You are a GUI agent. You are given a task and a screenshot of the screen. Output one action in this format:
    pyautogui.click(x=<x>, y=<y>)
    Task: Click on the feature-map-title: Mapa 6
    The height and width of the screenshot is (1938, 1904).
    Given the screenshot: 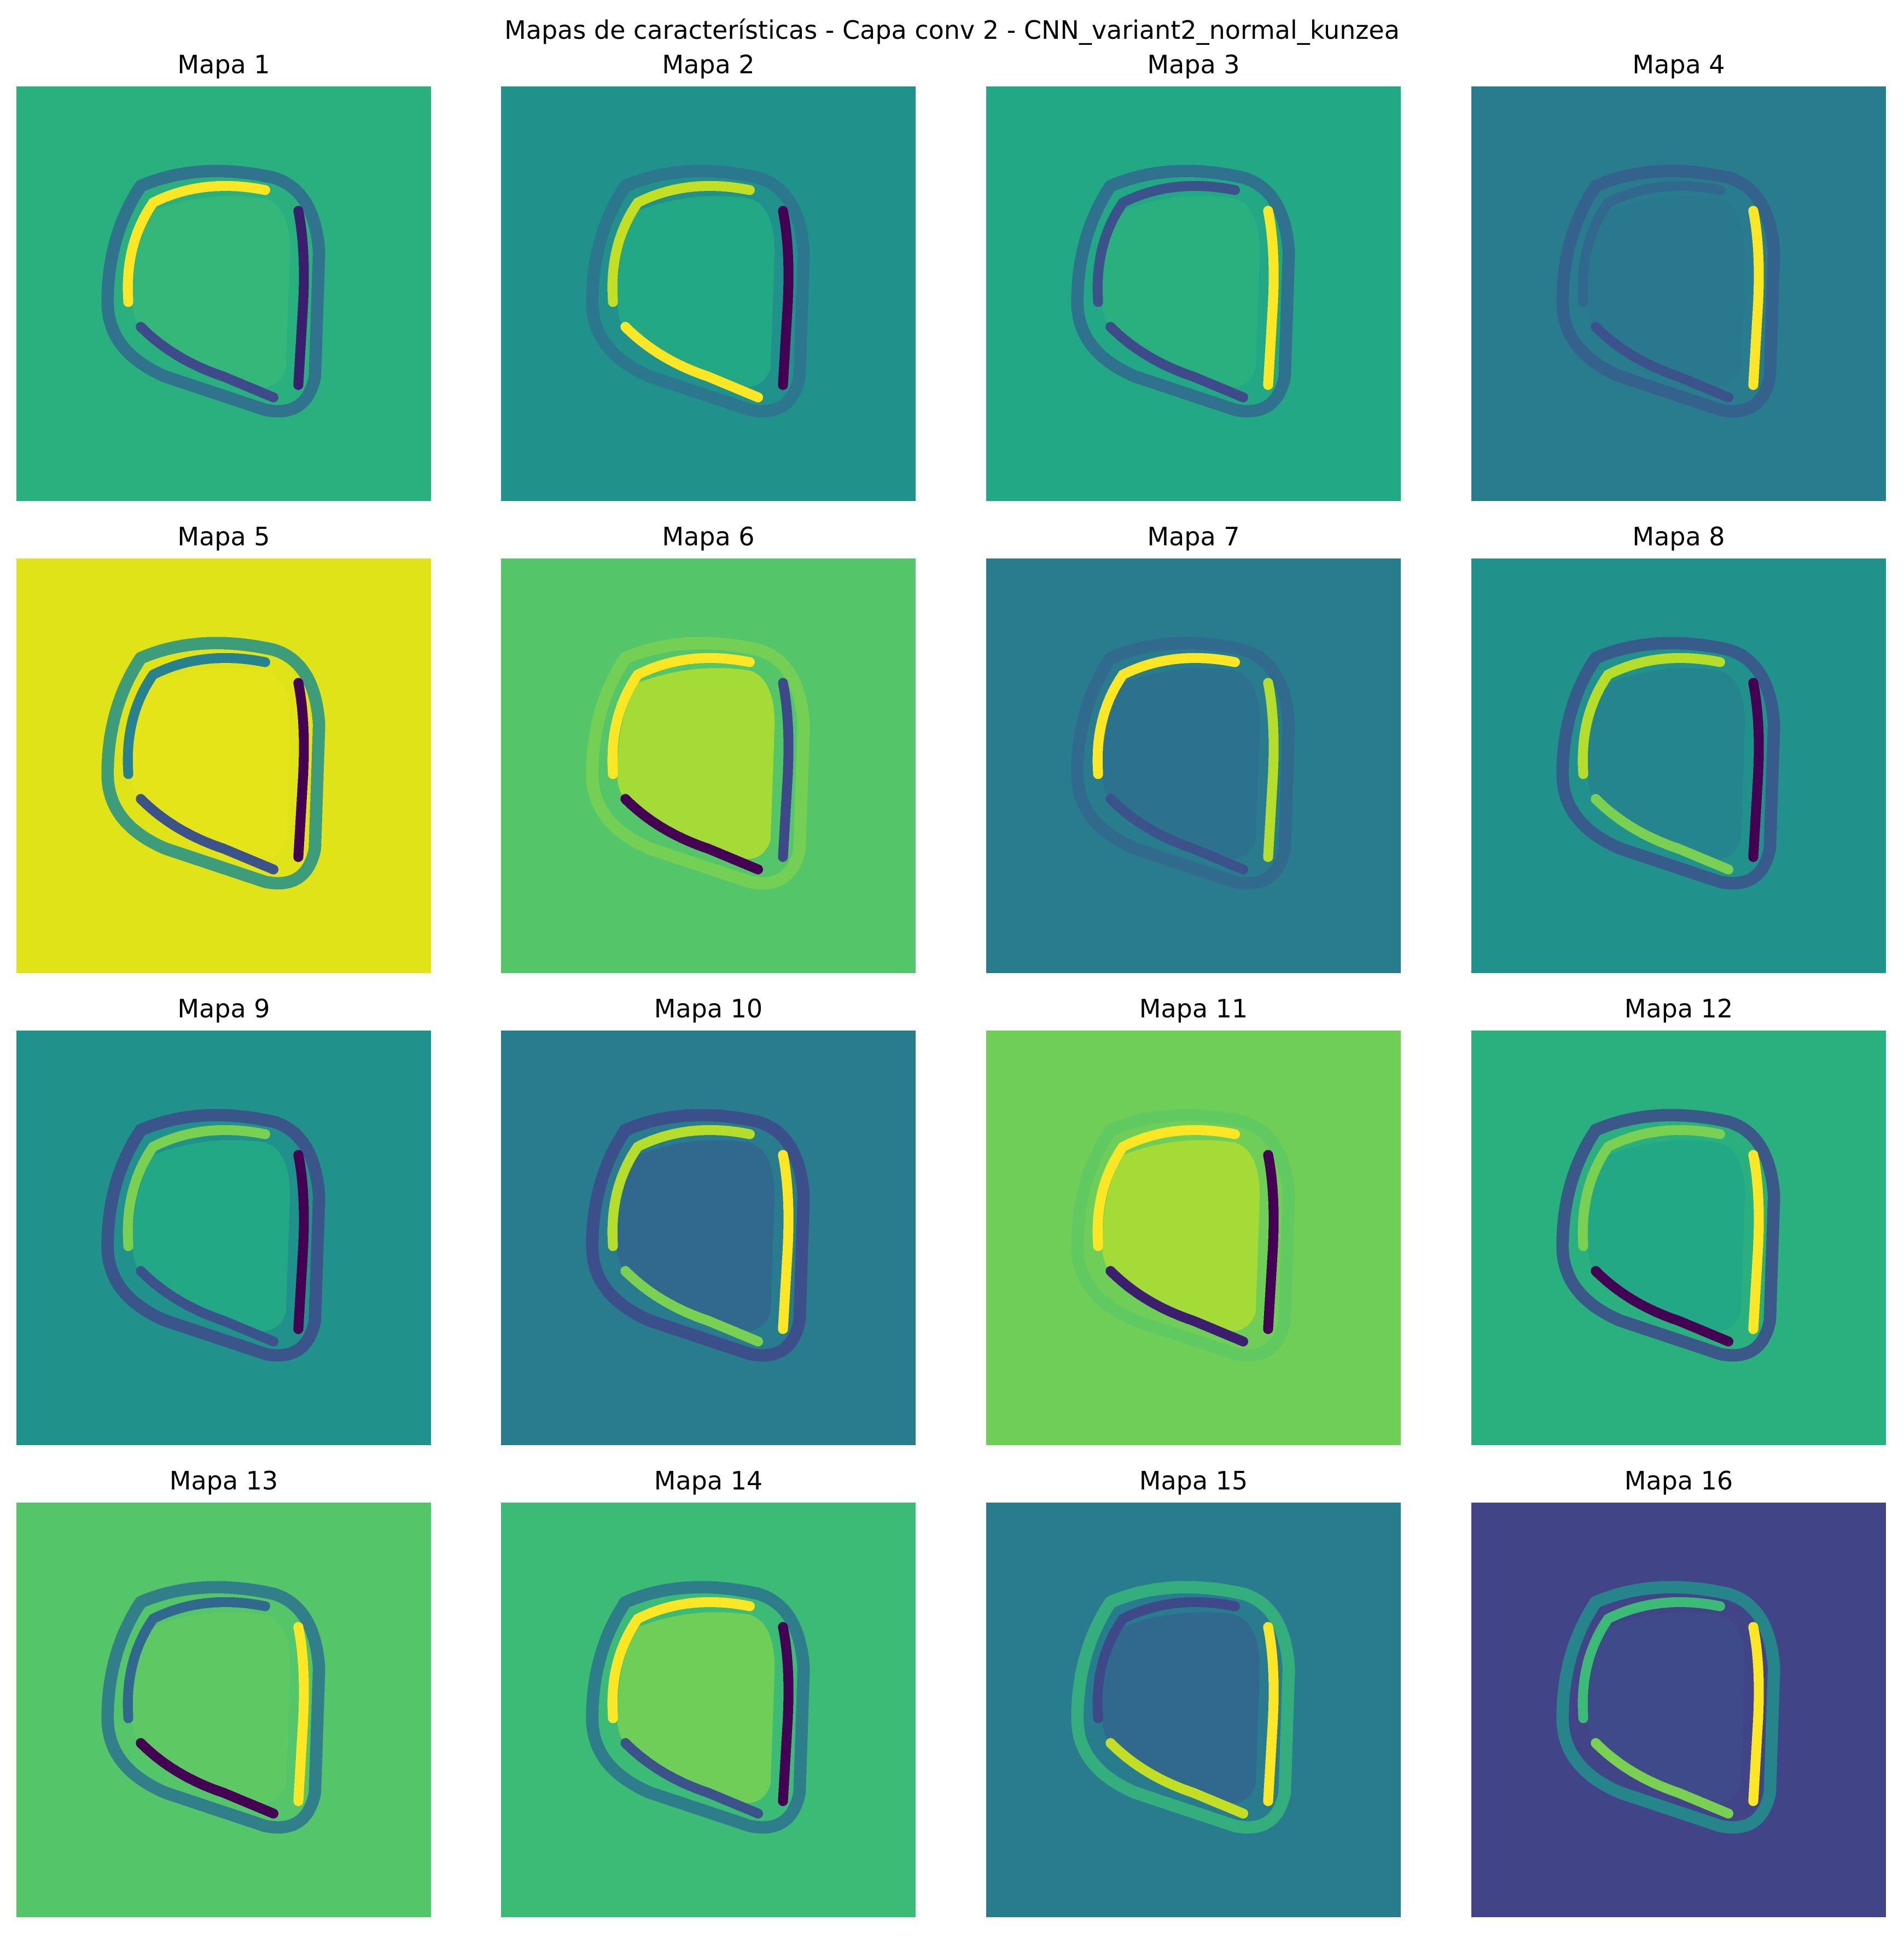 What is the action you would take?
    pyautogui.click(x=709, y=536)
    